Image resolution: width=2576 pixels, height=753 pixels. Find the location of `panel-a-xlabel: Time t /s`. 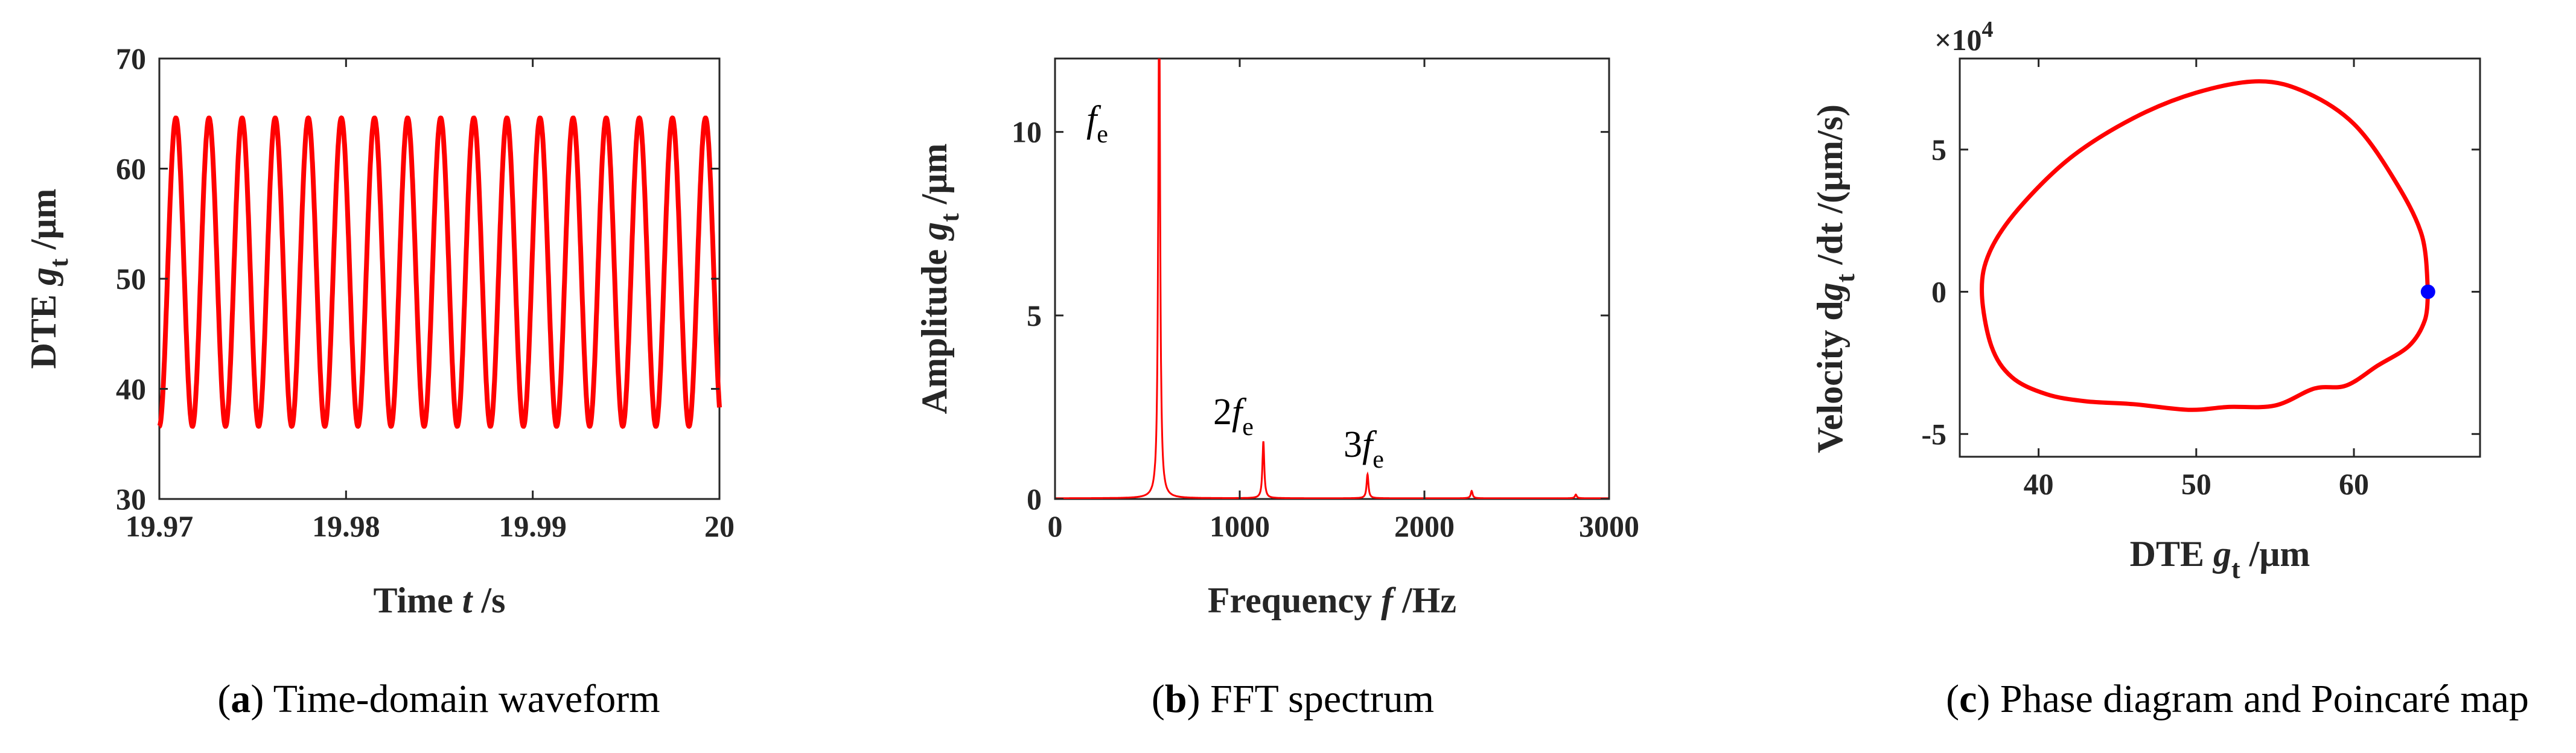

panel-a-xlabel: Time t /s is located at coordinates (440, 600).